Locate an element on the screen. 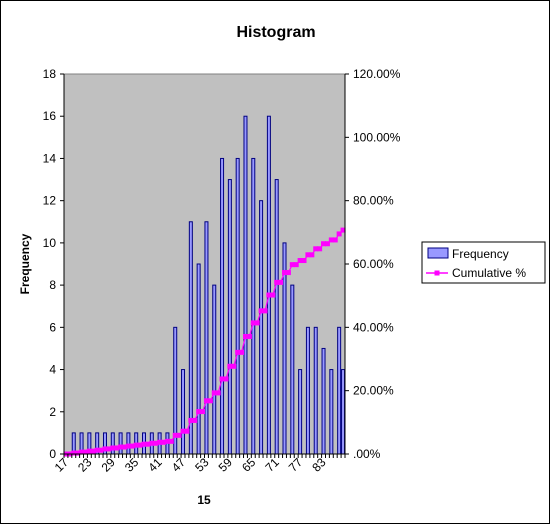  legend-cumulative-marker is located at coordinates (437, 273).